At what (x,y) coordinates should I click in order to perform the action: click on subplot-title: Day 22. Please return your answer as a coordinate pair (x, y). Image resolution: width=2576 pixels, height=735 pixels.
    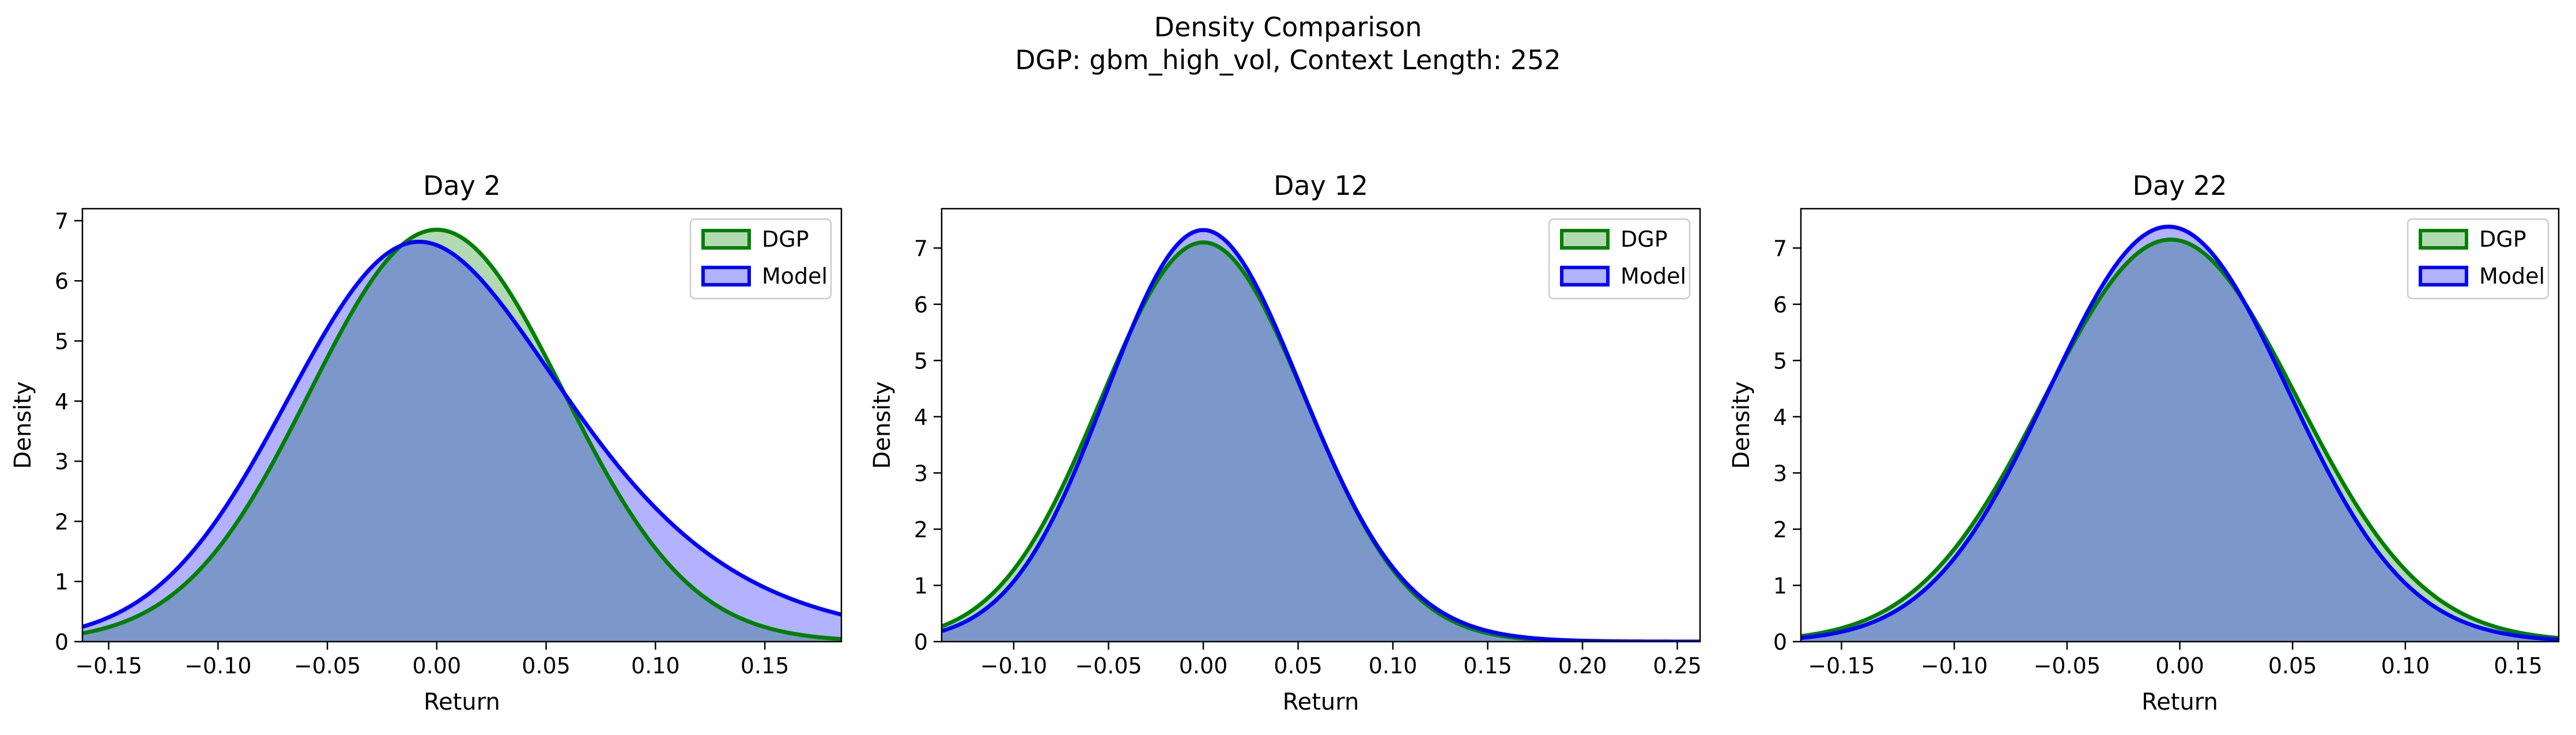
    Looking at the image, I should click on (2180, 185).